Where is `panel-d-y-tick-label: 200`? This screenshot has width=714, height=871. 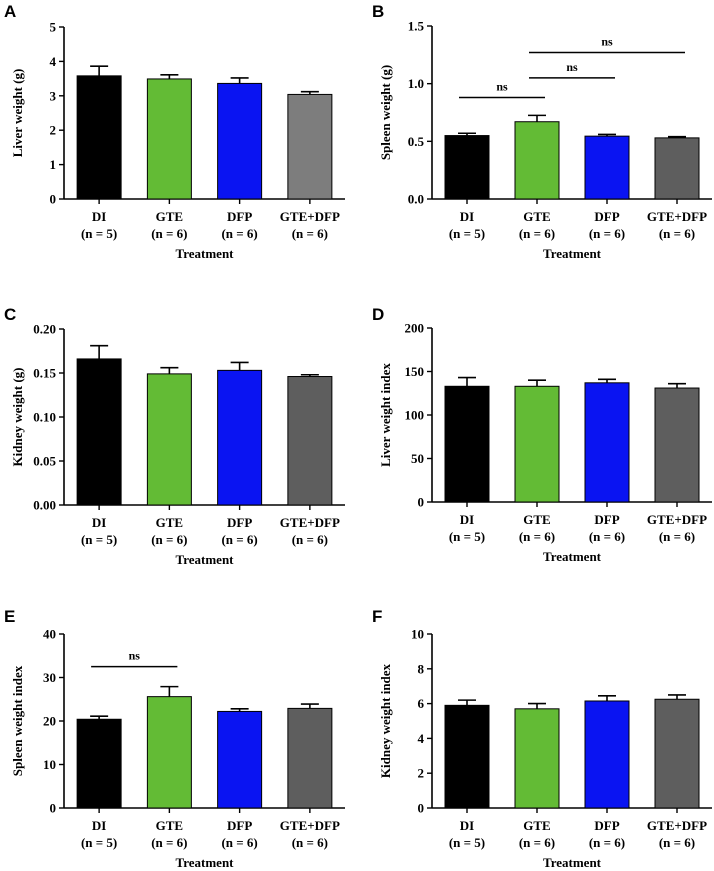
panel-d-y-tick-label: 200 is located at coordinates (415, 328).